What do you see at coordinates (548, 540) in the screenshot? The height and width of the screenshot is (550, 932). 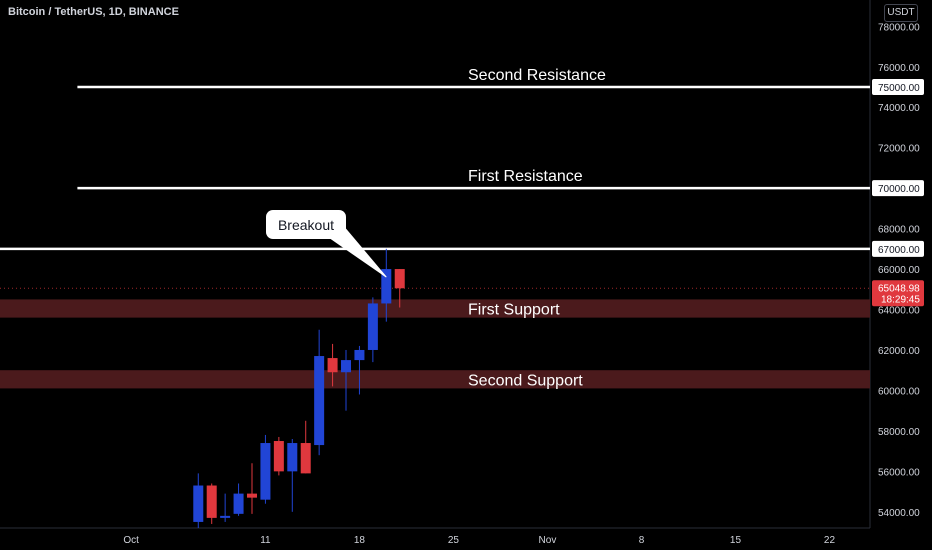 I see `x-tick-label: Nov` at bounding box center [548, 540].